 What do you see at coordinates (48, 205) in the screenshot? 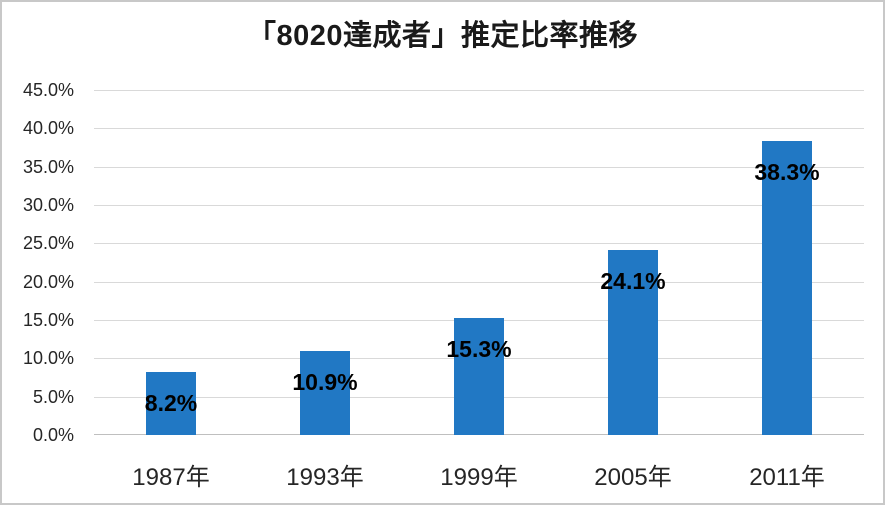
I see `y-axis-tick-label: 30.0%` at bounding box center [48, 205].